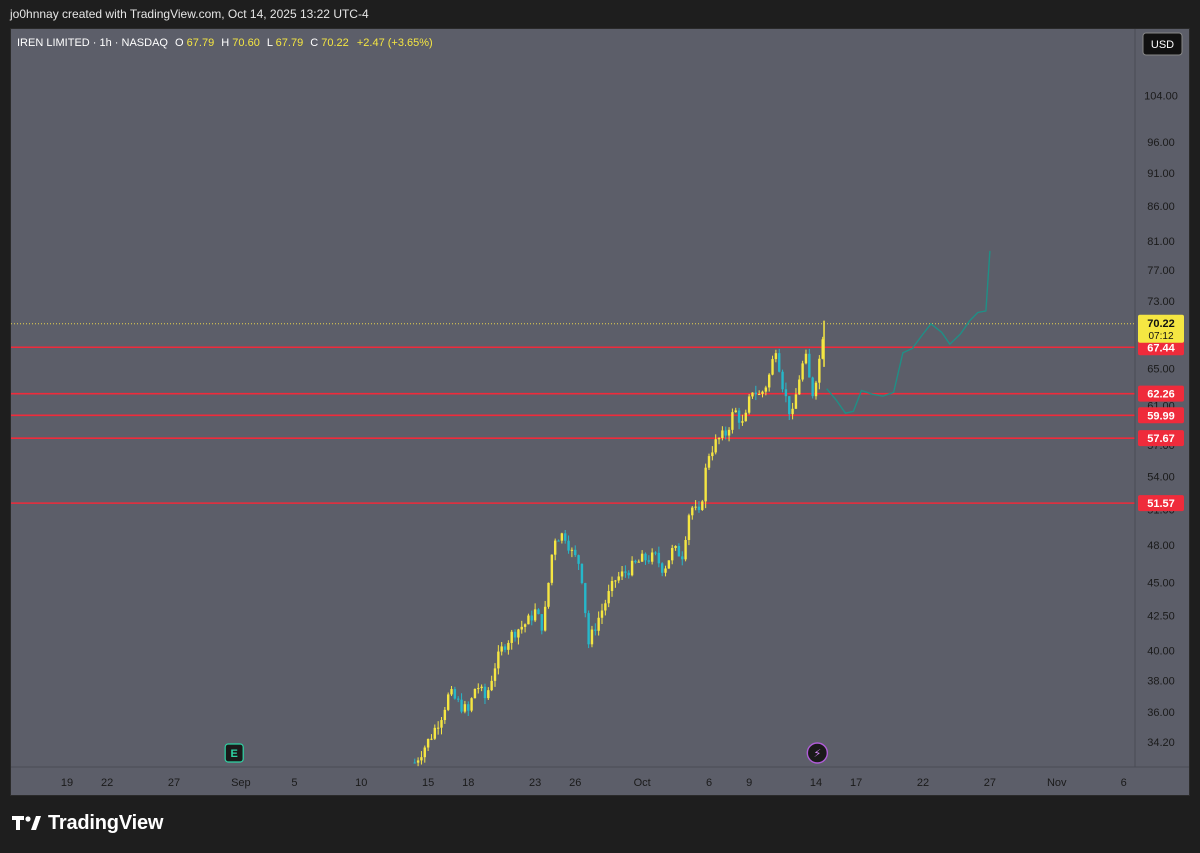  I want to click on x-tick-label: 26, so click(575, 783).